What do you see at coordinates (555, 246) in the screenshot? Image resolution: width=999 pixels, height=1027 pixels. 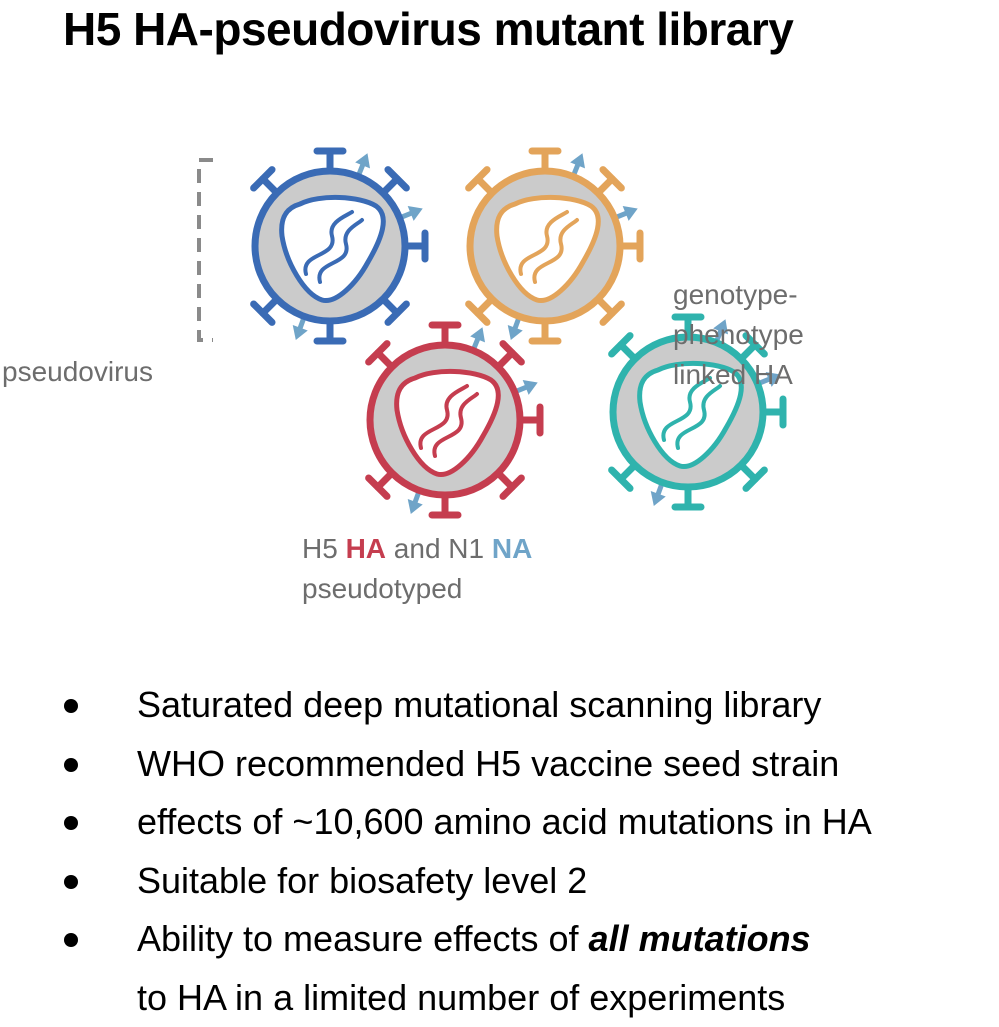 I see `virus-orange` at bounding box center [555, 246].